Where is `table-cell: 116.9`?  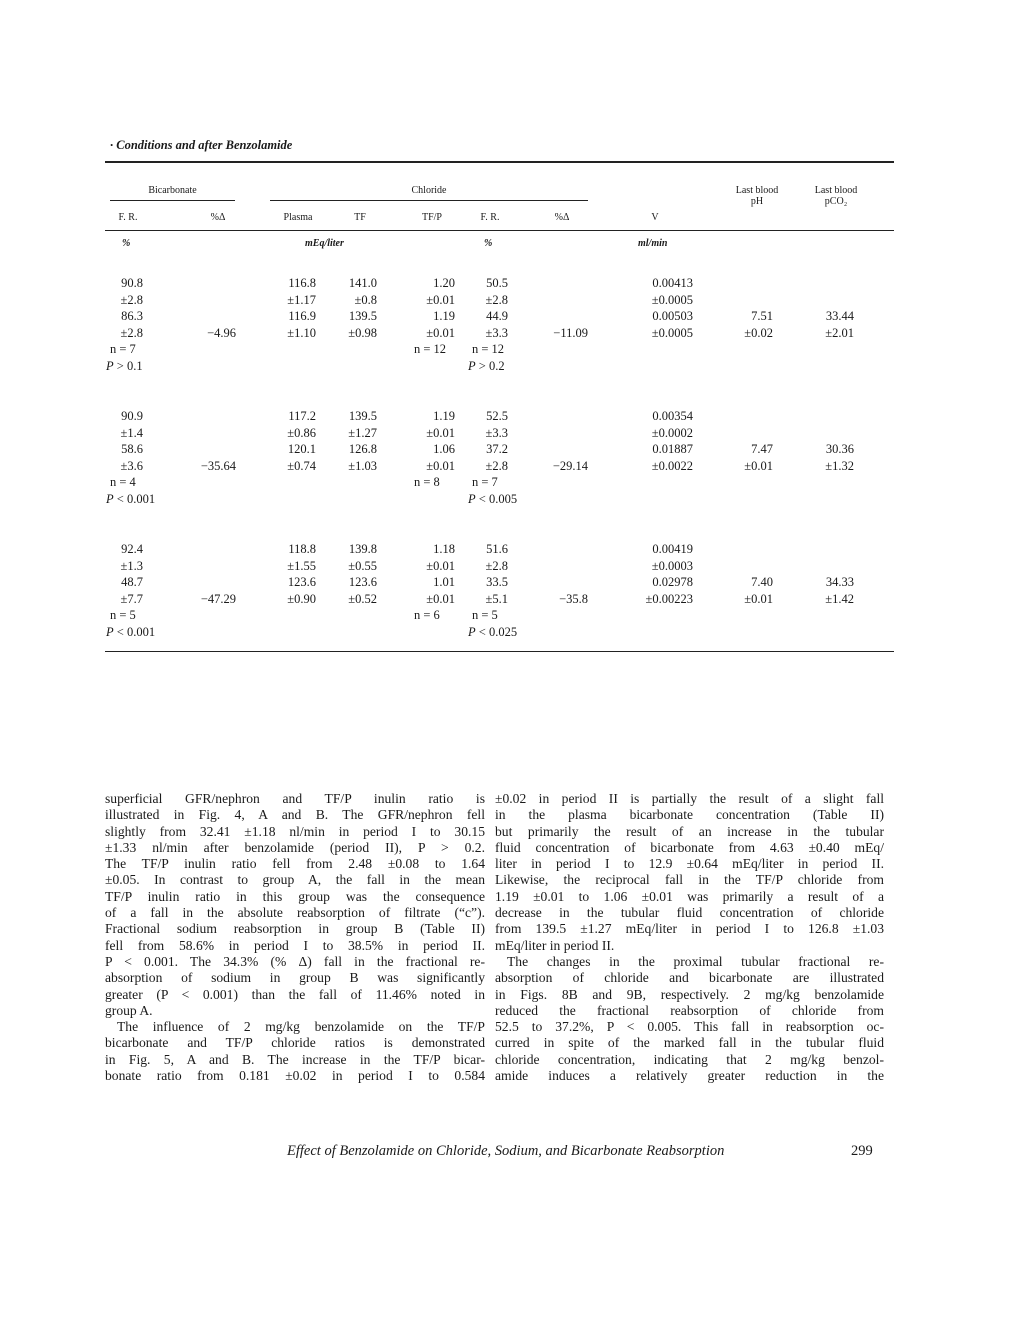 table-cell: 116.9 is located at coordinates (302, 316).